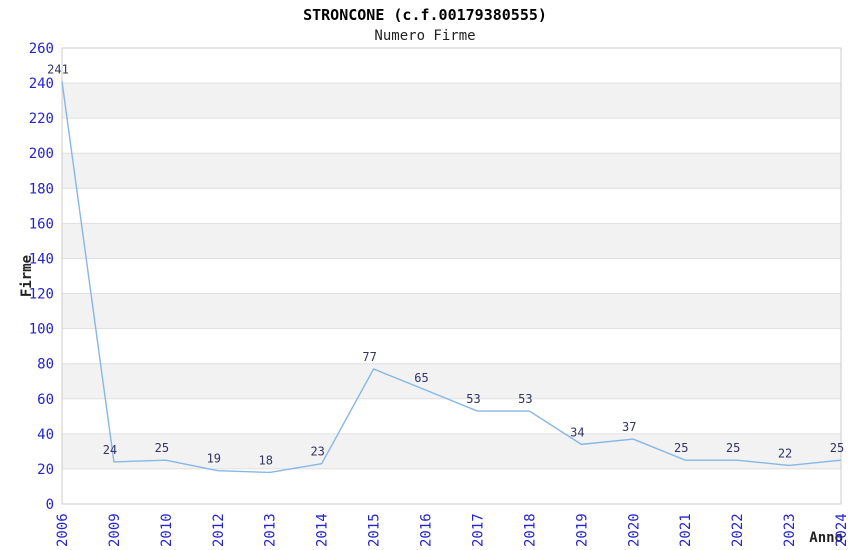 The width and height of the screenshot is (850, 550). What do you see at coordinates (41, 154) in the screenshot?
I see `y-tick-label: 200` at bounding box center [41, 154].